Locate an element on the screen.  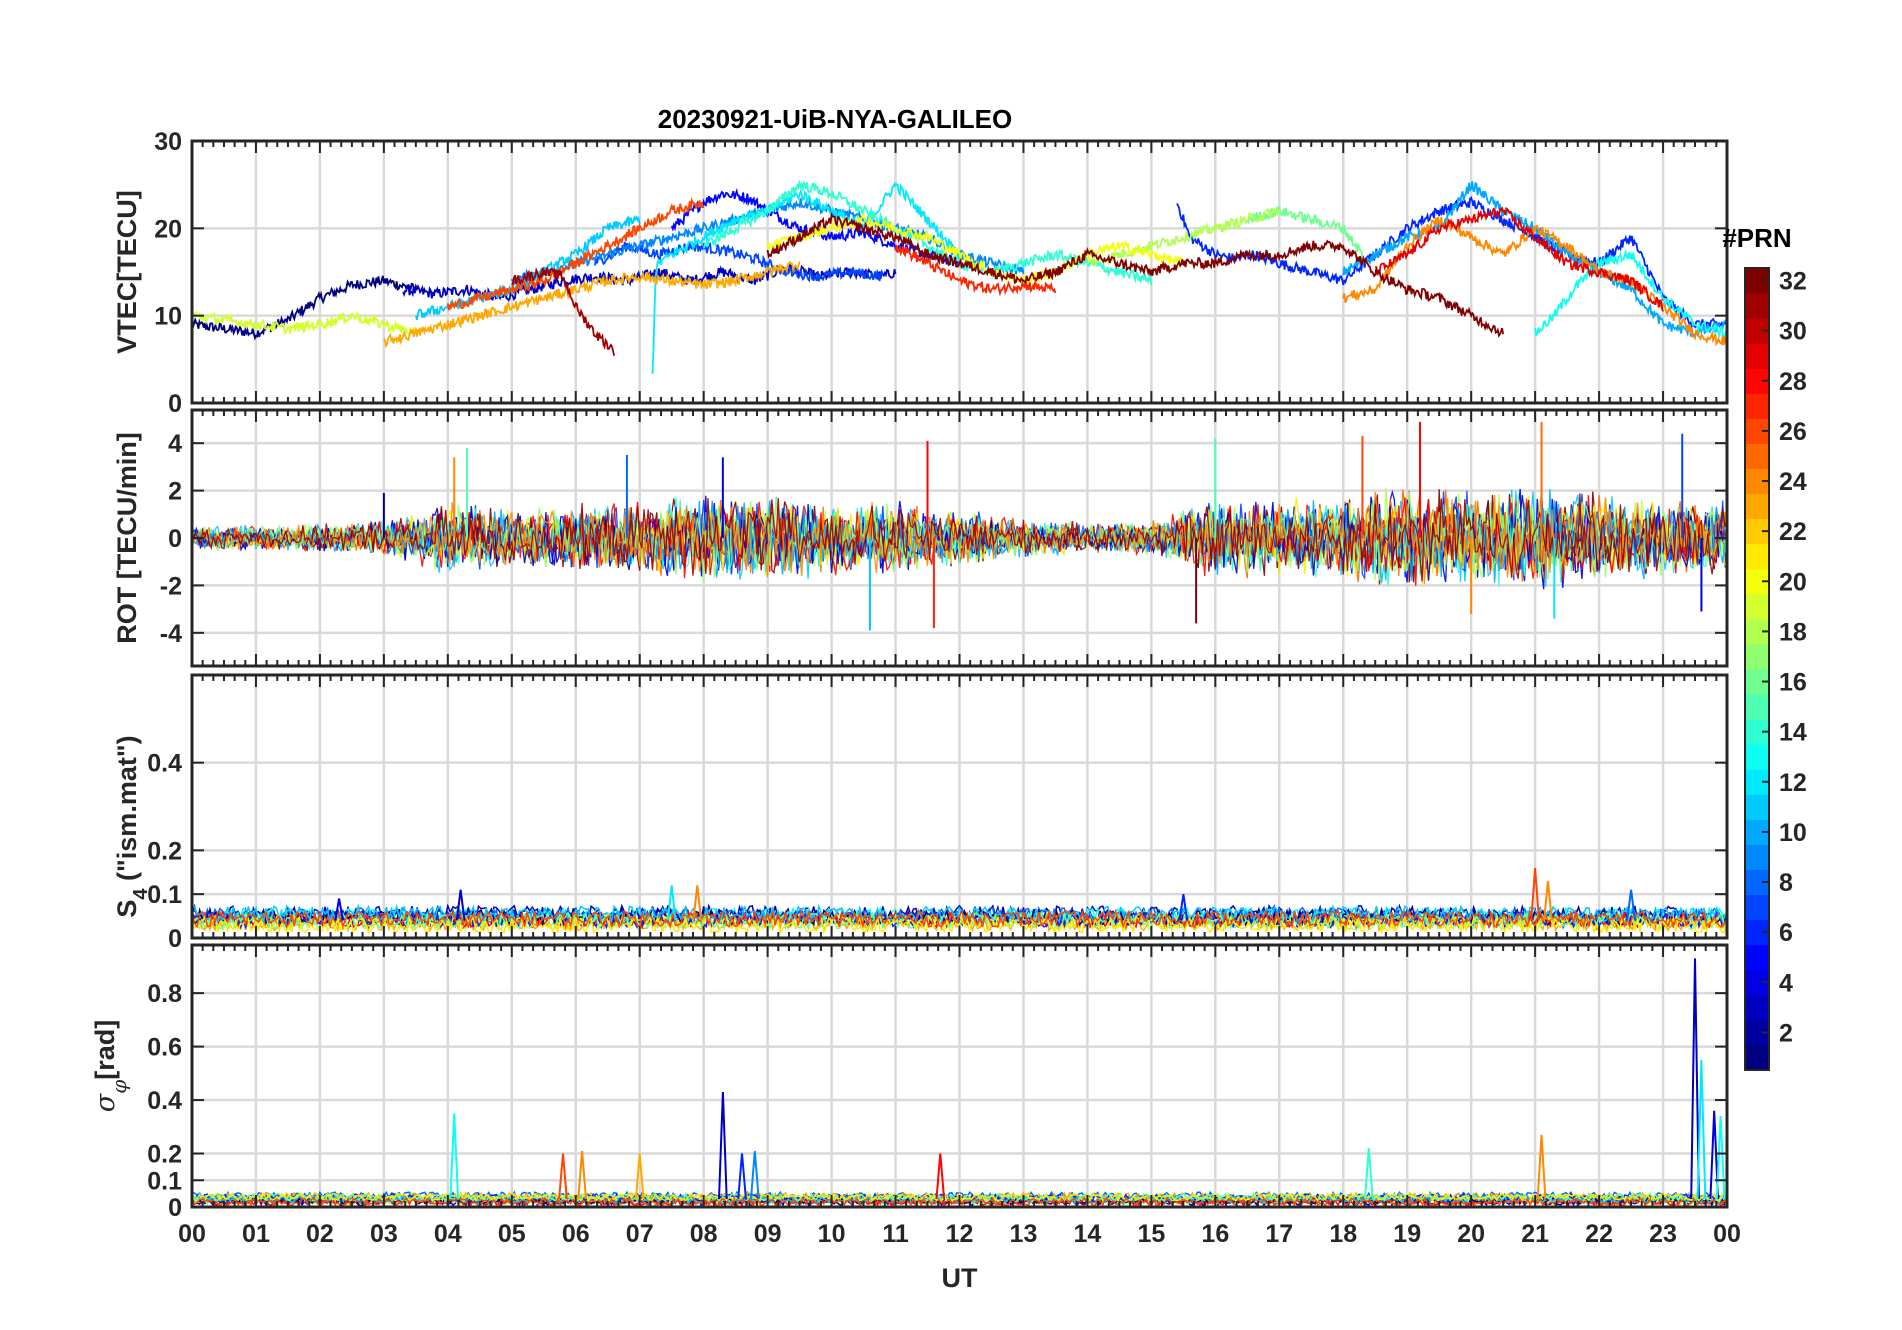
y-tick-label: 4 is located at coordinates (175, 444).